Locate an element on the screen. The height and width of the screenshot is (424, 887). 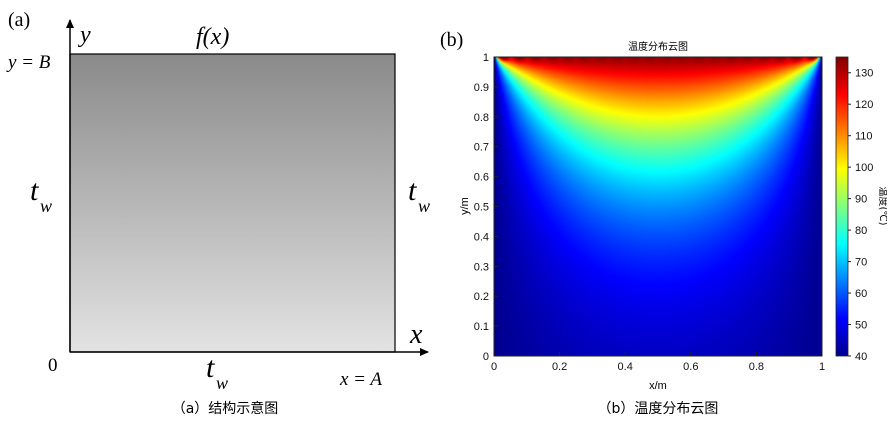
panel-a-caption: （a）结构示意图 is located at coordinates (225, 408).